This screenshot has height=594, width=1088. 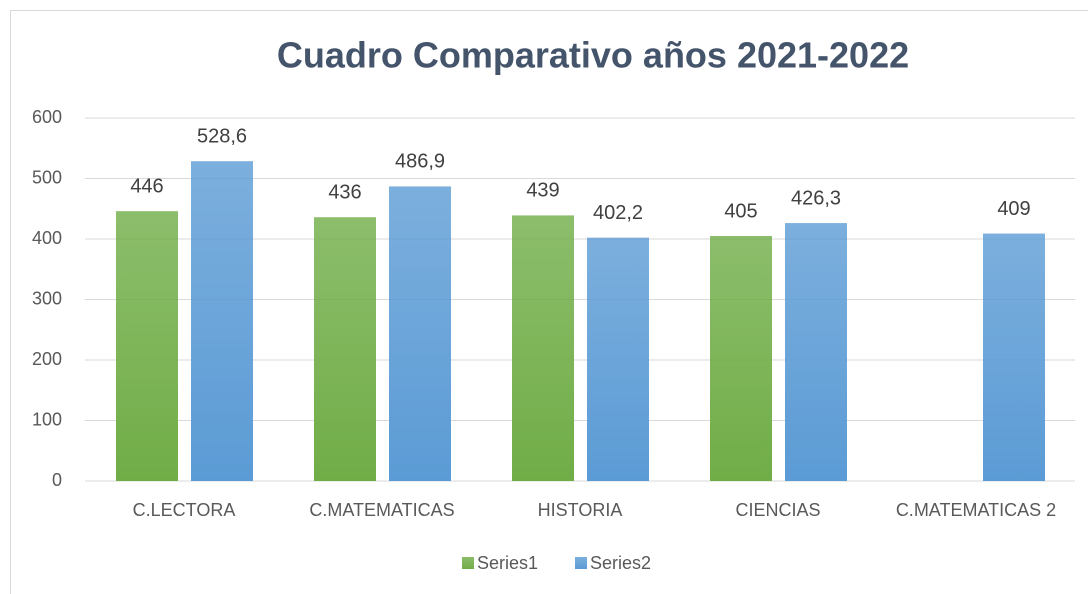 I want to click on y-tick-label: 500, so click(x=47, y=177).